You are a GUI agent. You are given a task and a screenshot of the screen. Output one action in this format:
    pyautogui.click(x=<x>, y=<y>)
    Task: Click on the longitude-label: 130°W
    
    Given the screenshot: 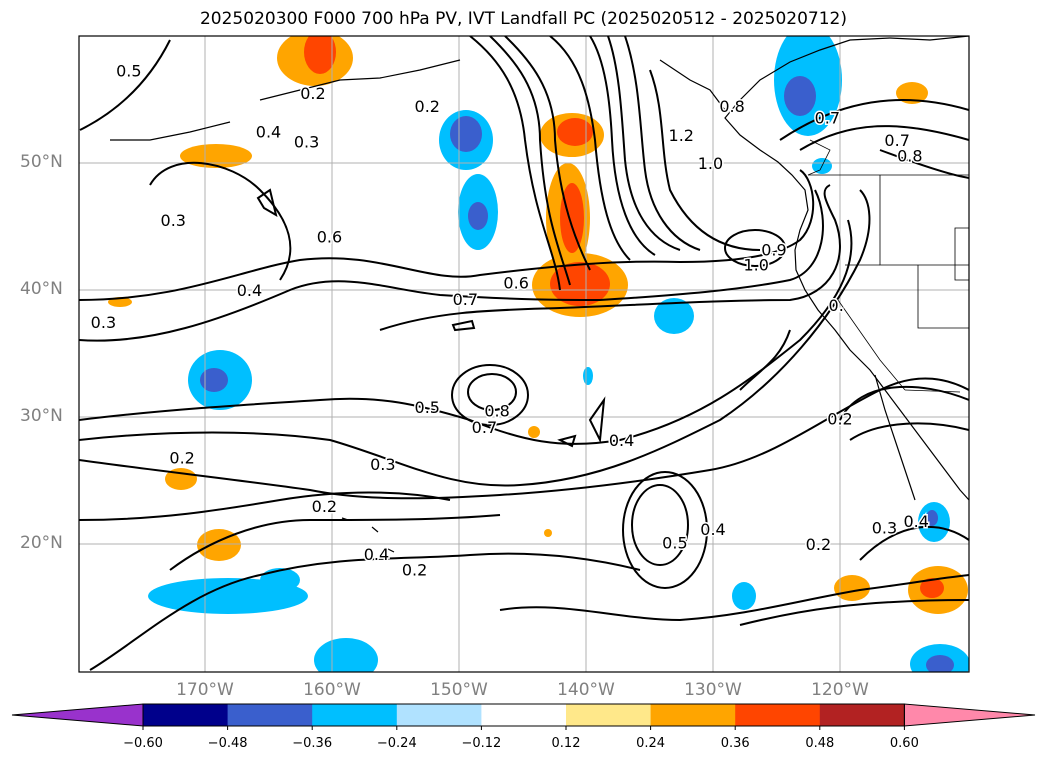 What is the action you would take?
    pyautogui.click(x=713, y=690)
    